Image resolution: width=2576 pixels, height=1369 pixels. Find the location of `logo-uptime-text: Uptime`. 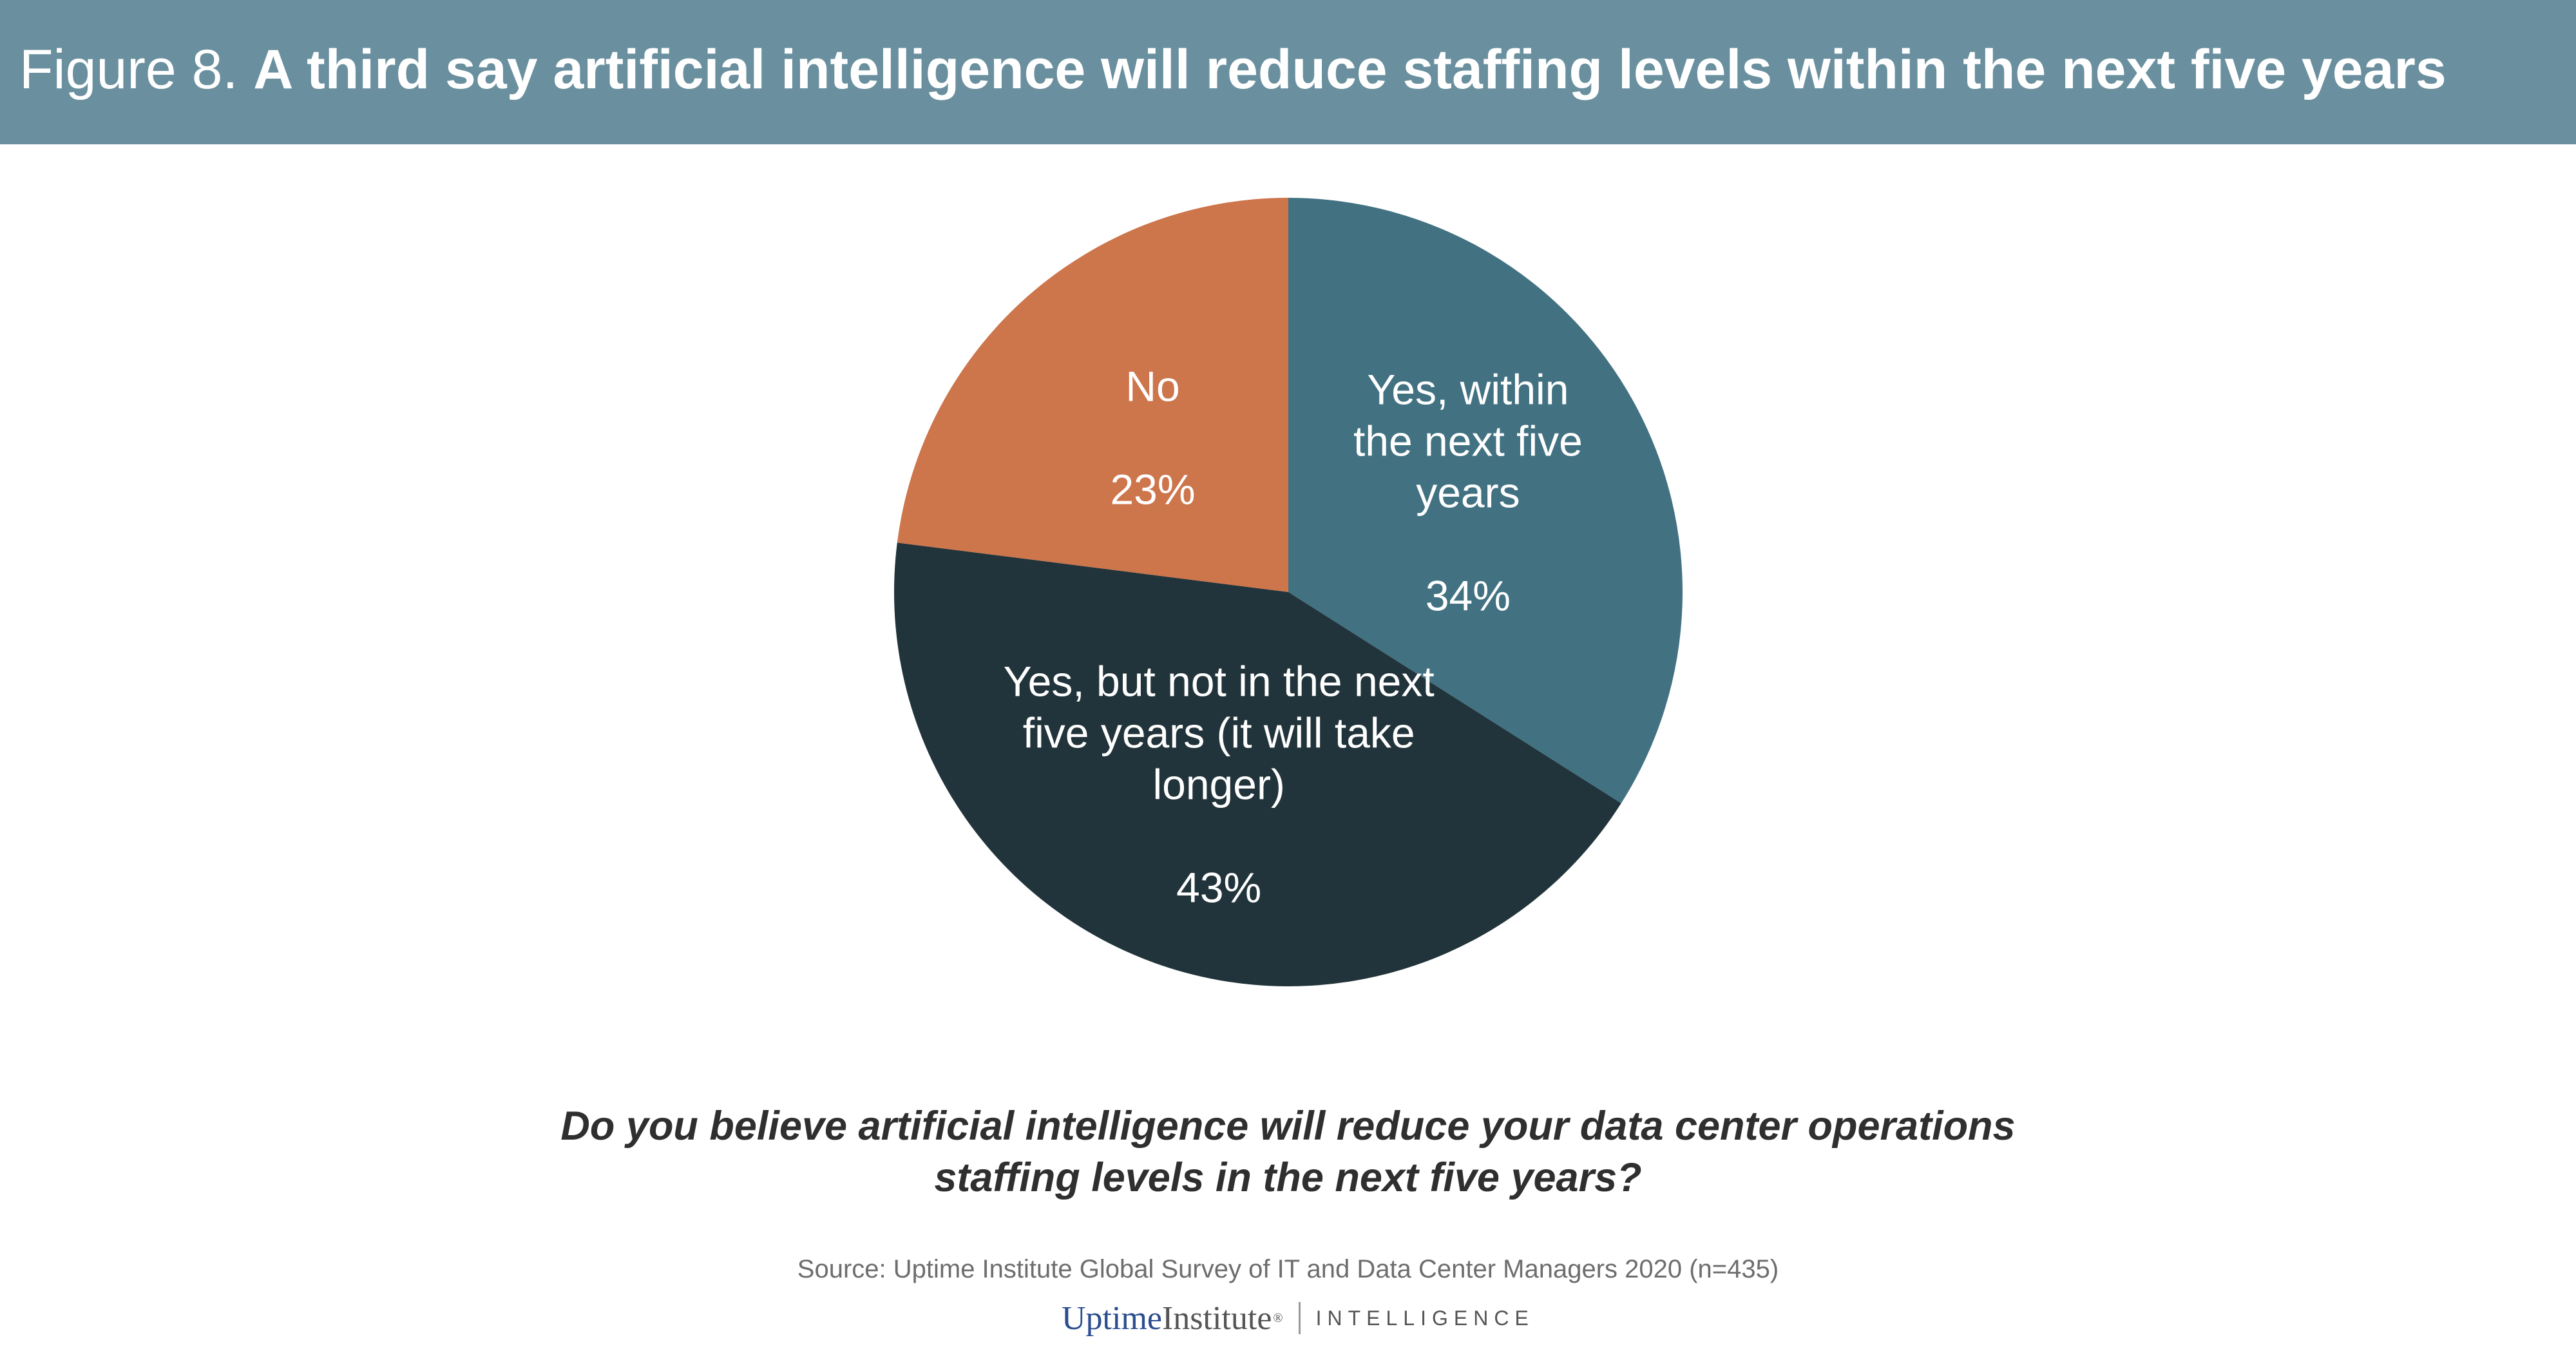

logo-uptime-text: Uptime is located at coordinates (1112, 1318).